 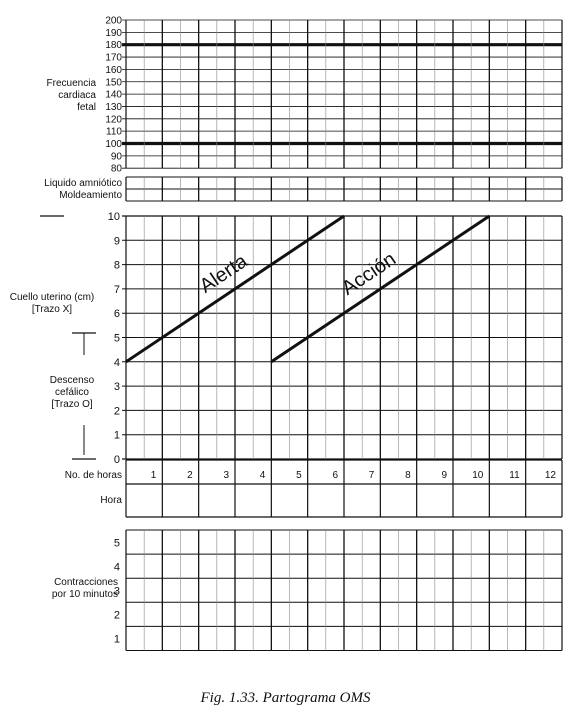 I want to click on cervix-tick-label: 3, so click(x=117, y=387).